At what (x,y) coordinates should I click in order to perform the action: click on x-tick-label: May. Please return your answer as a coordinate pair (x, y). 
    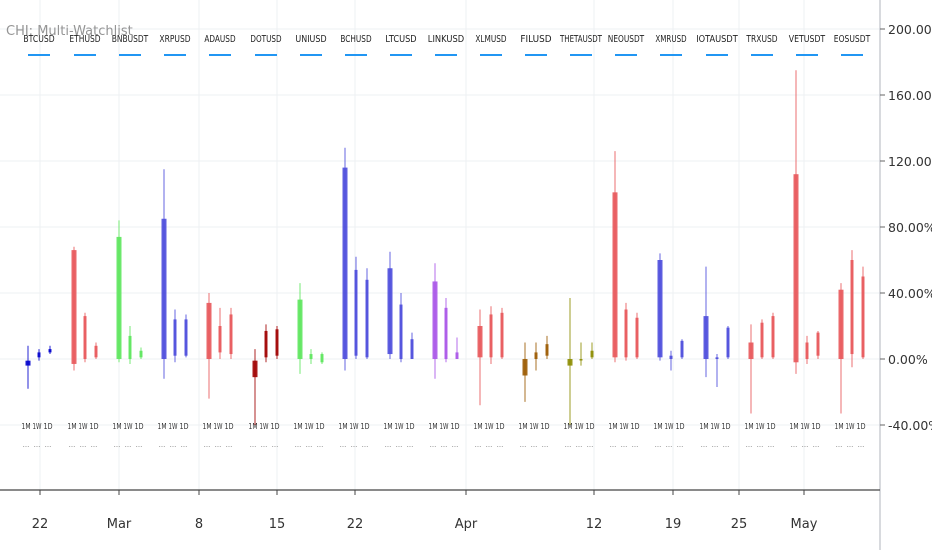
    Looking at the image, I should click on (804, 524).